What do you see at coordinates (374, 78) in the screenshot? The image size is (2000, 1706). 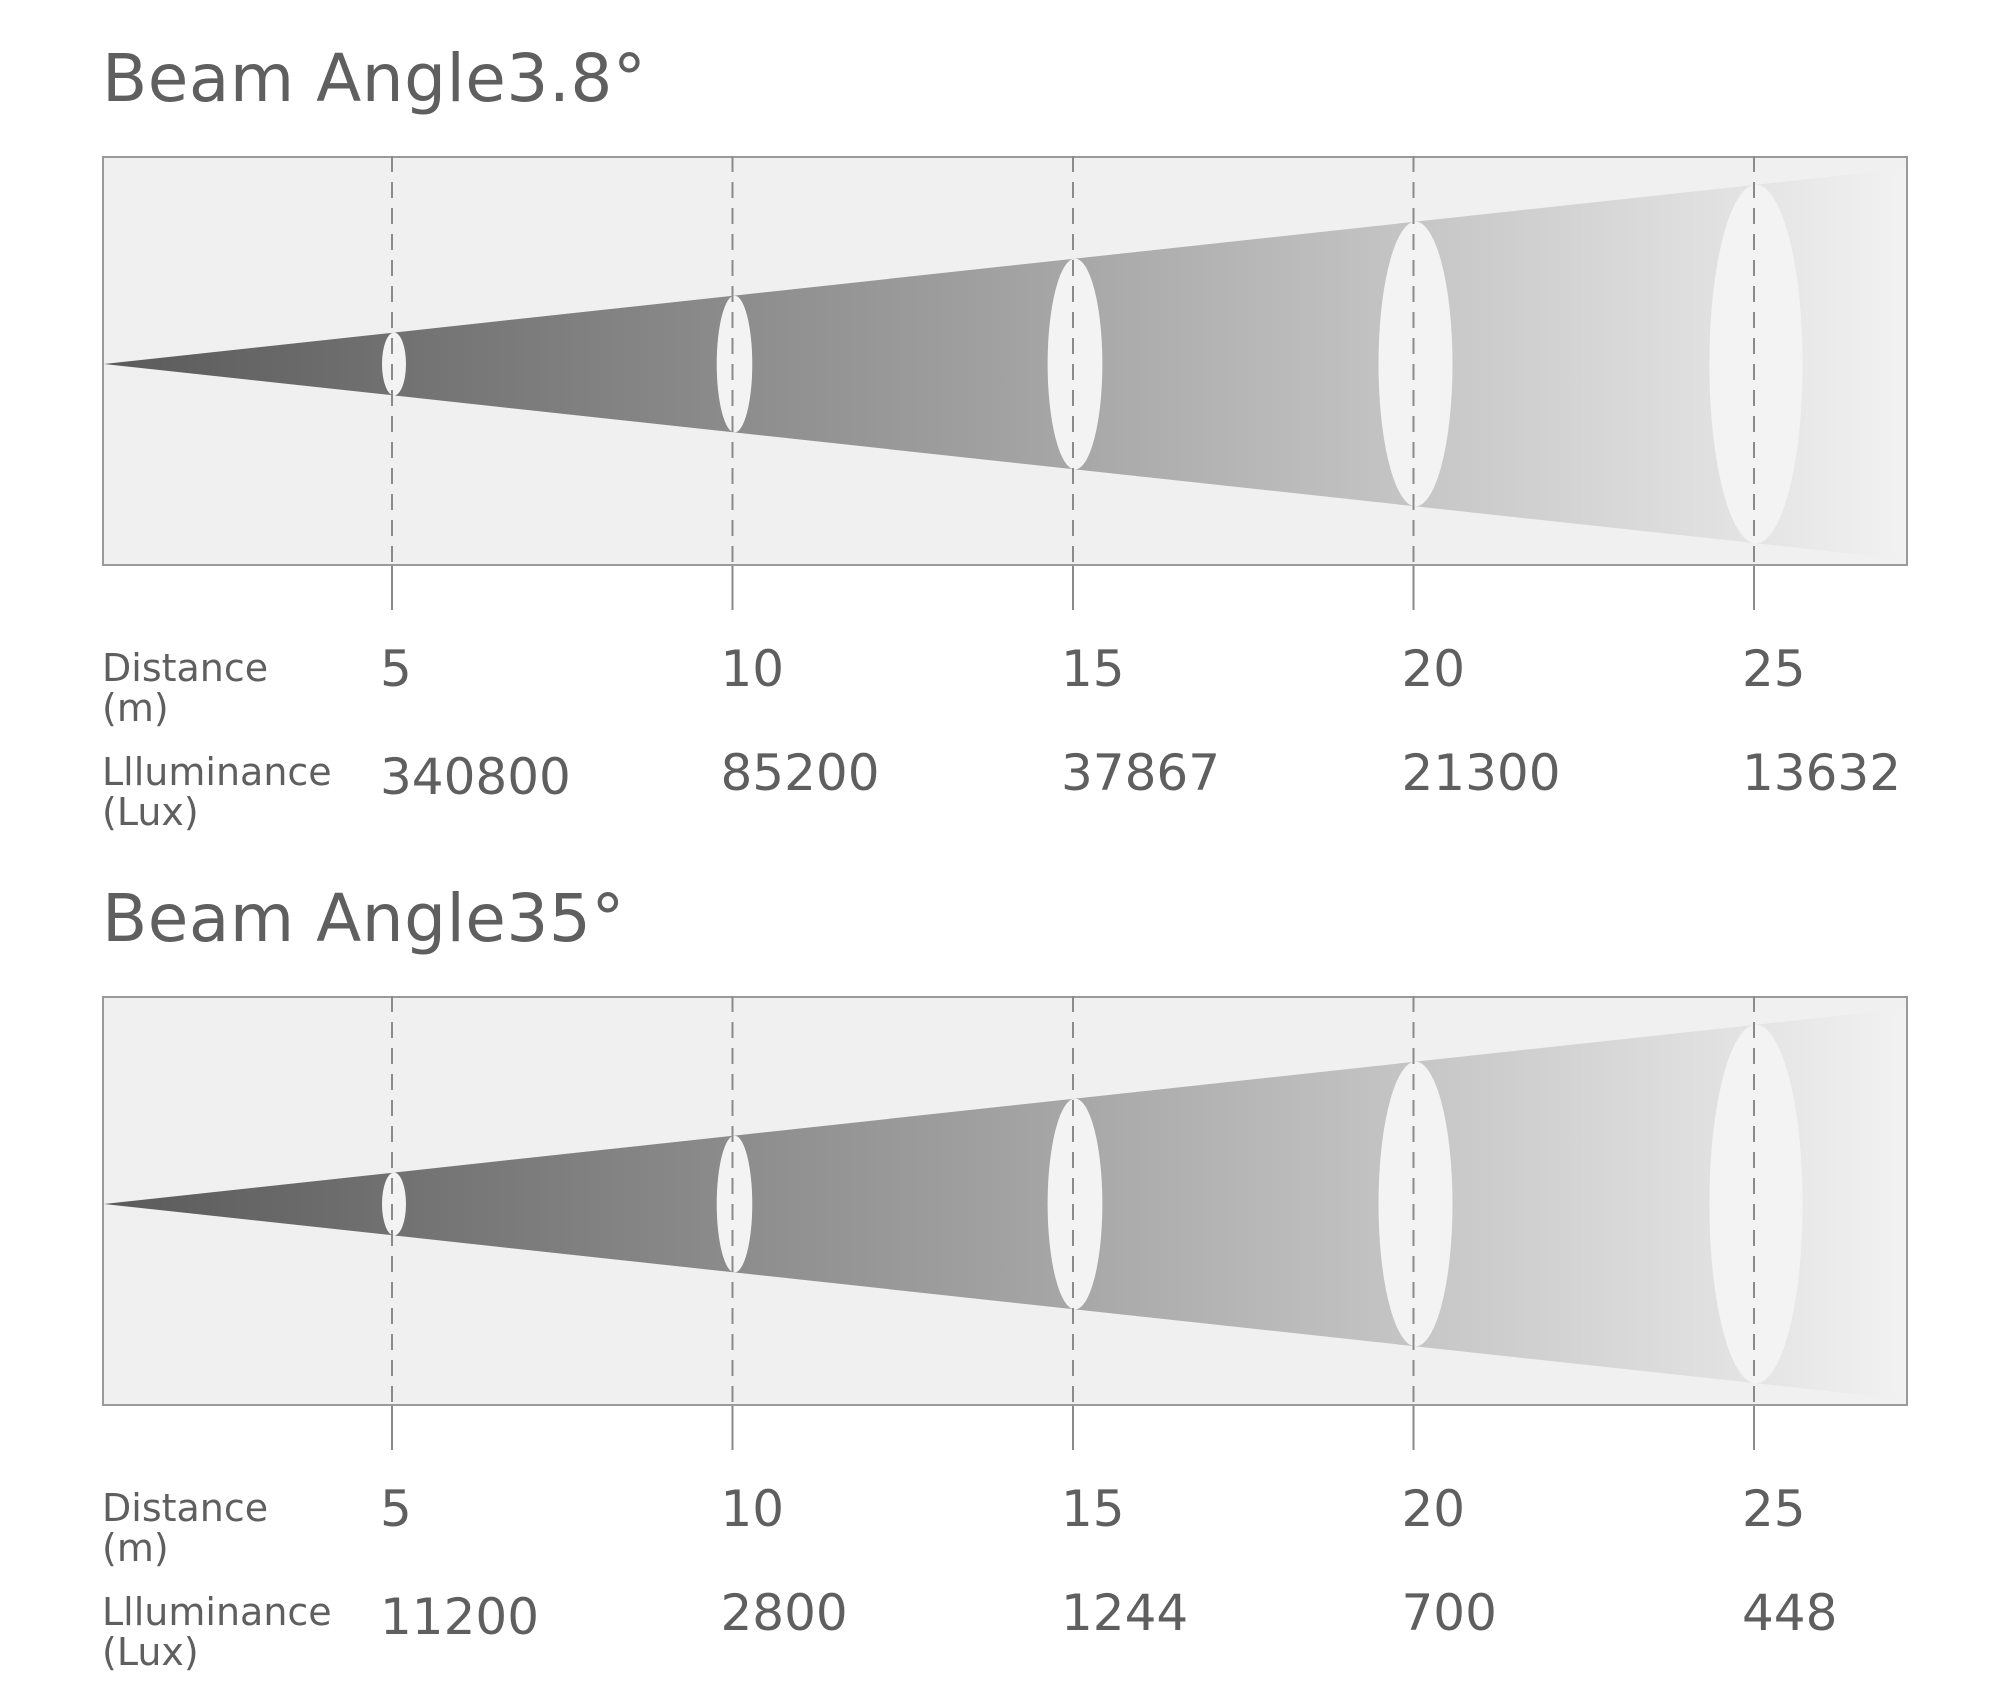 I see `panel-title: Beam Angle3.8°` at bounding box center [374, 78].